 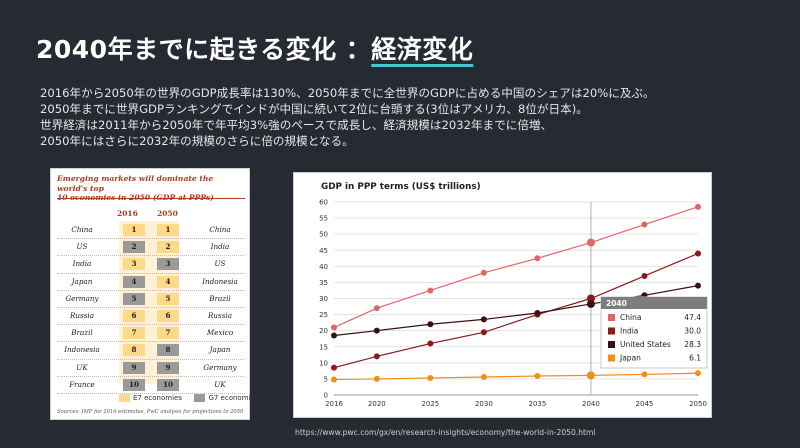 I want to click on table-row: Germany 5 5 Brazil, so click(x=151, y=299).